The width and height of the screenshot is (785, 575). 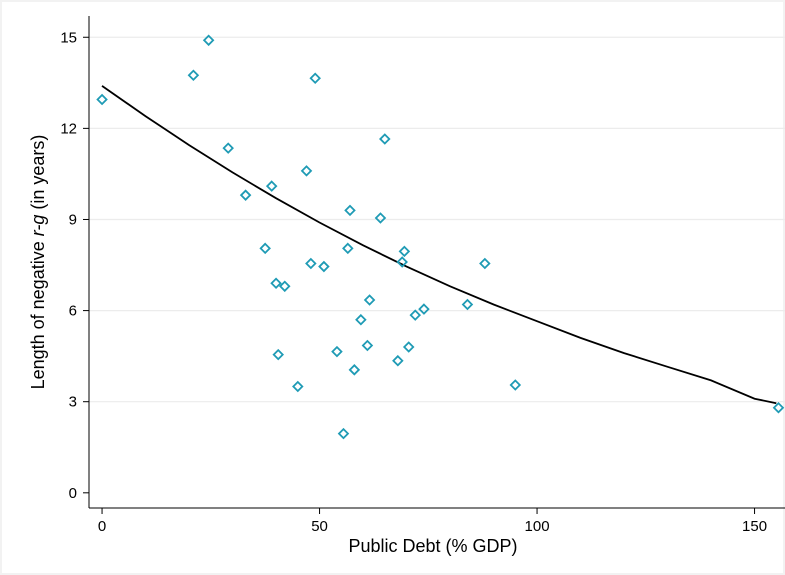 What do you see at coordinates (38, 312) in the screenshot?
I see `y-axis-title-part-1: Length of negative` at bounding box center [38, 312].